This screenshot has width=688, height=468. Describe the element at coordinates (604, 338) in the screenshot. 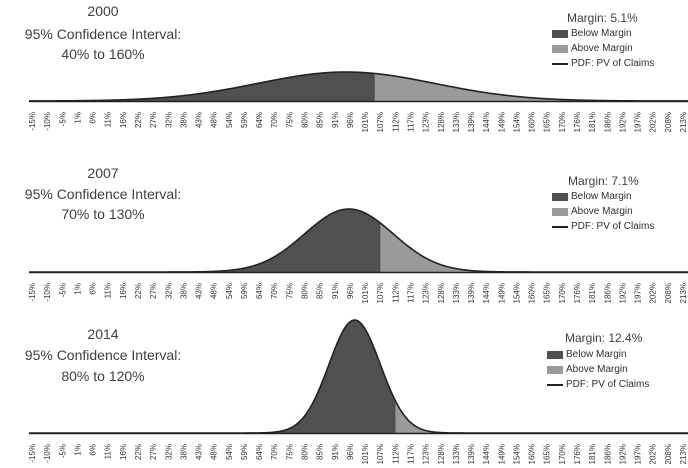

I see `margin-label: Margin: 12.4%` at that location.